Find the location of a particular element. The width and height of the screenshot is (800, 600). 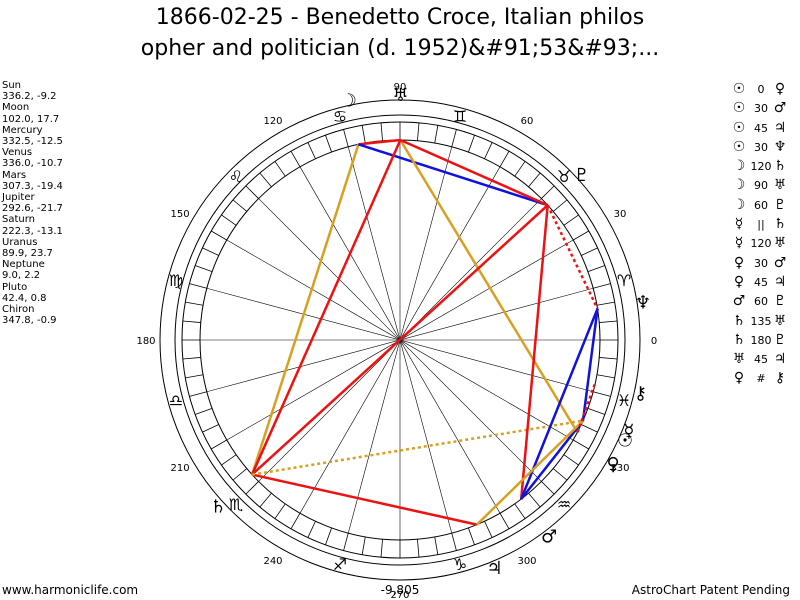

aspect-row: ♀ 30 ♂ is located at coordinates (758, 263).